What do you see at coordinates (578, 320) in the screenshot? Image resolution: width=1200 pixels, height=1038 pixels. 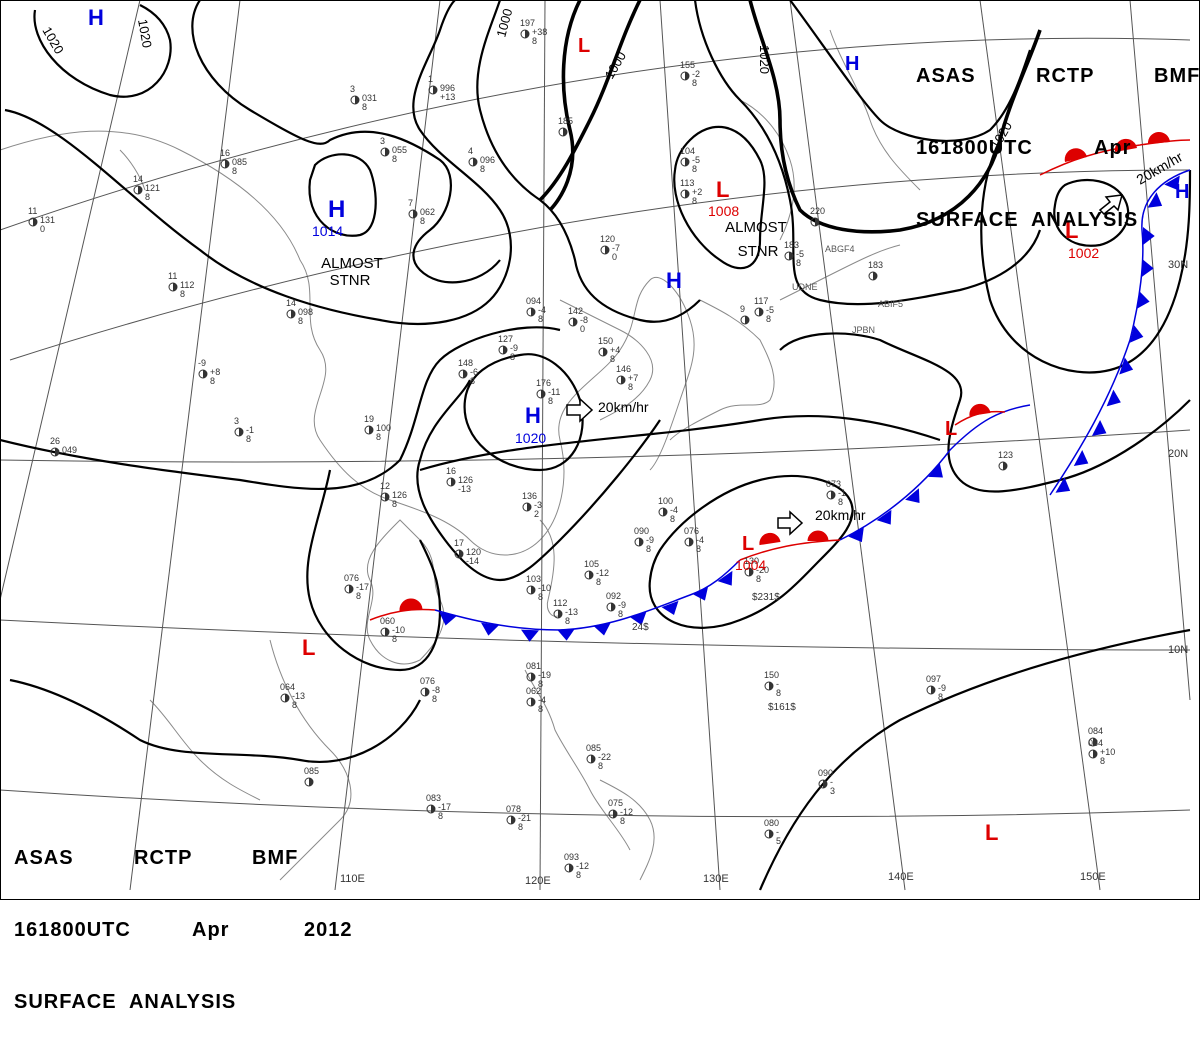 I see `observation-plot: 142-80` at bounding box center [578, 320].